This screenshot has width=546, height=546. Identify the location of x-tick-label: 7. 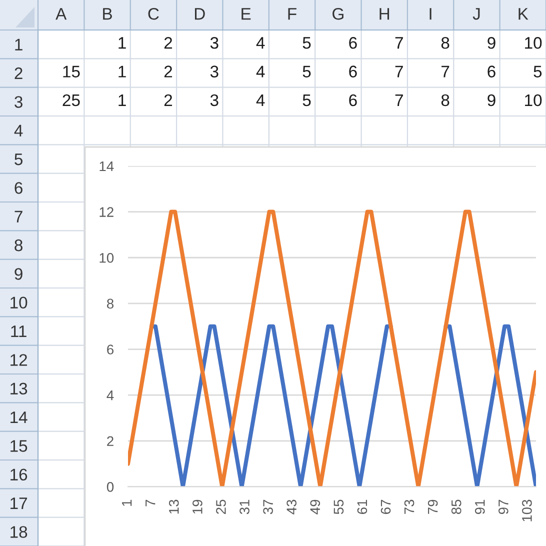
(151, 503).